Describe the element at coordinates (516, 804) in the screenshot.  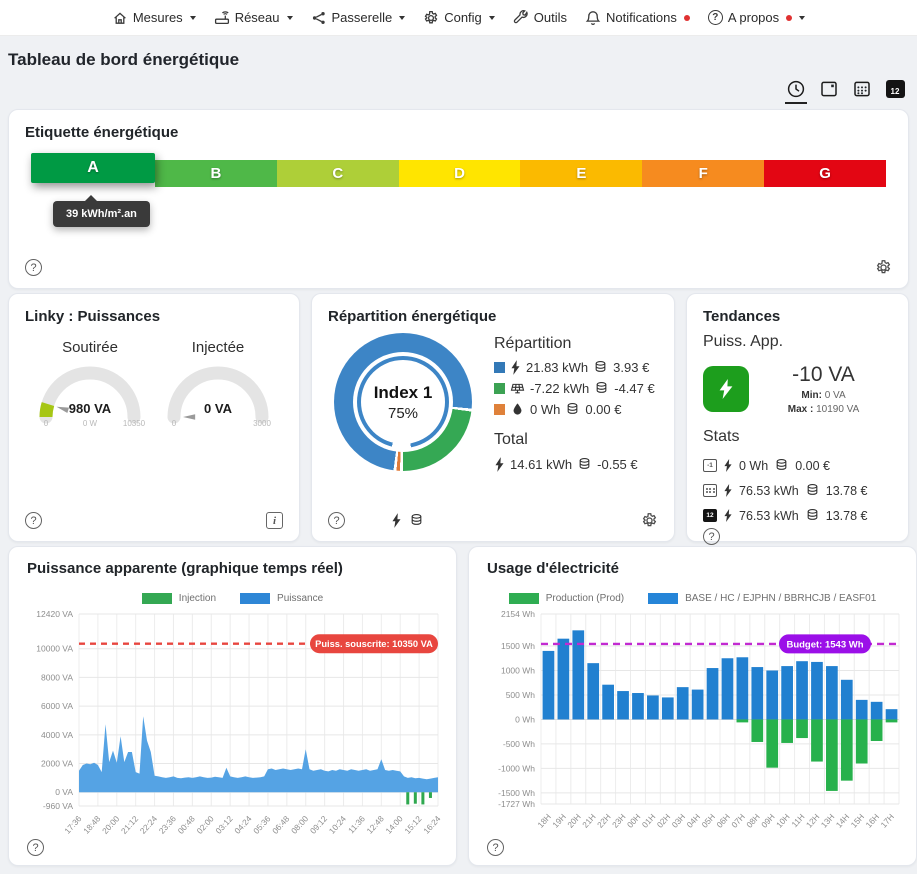
I see `svg-text: -1727 Wh` at that location.